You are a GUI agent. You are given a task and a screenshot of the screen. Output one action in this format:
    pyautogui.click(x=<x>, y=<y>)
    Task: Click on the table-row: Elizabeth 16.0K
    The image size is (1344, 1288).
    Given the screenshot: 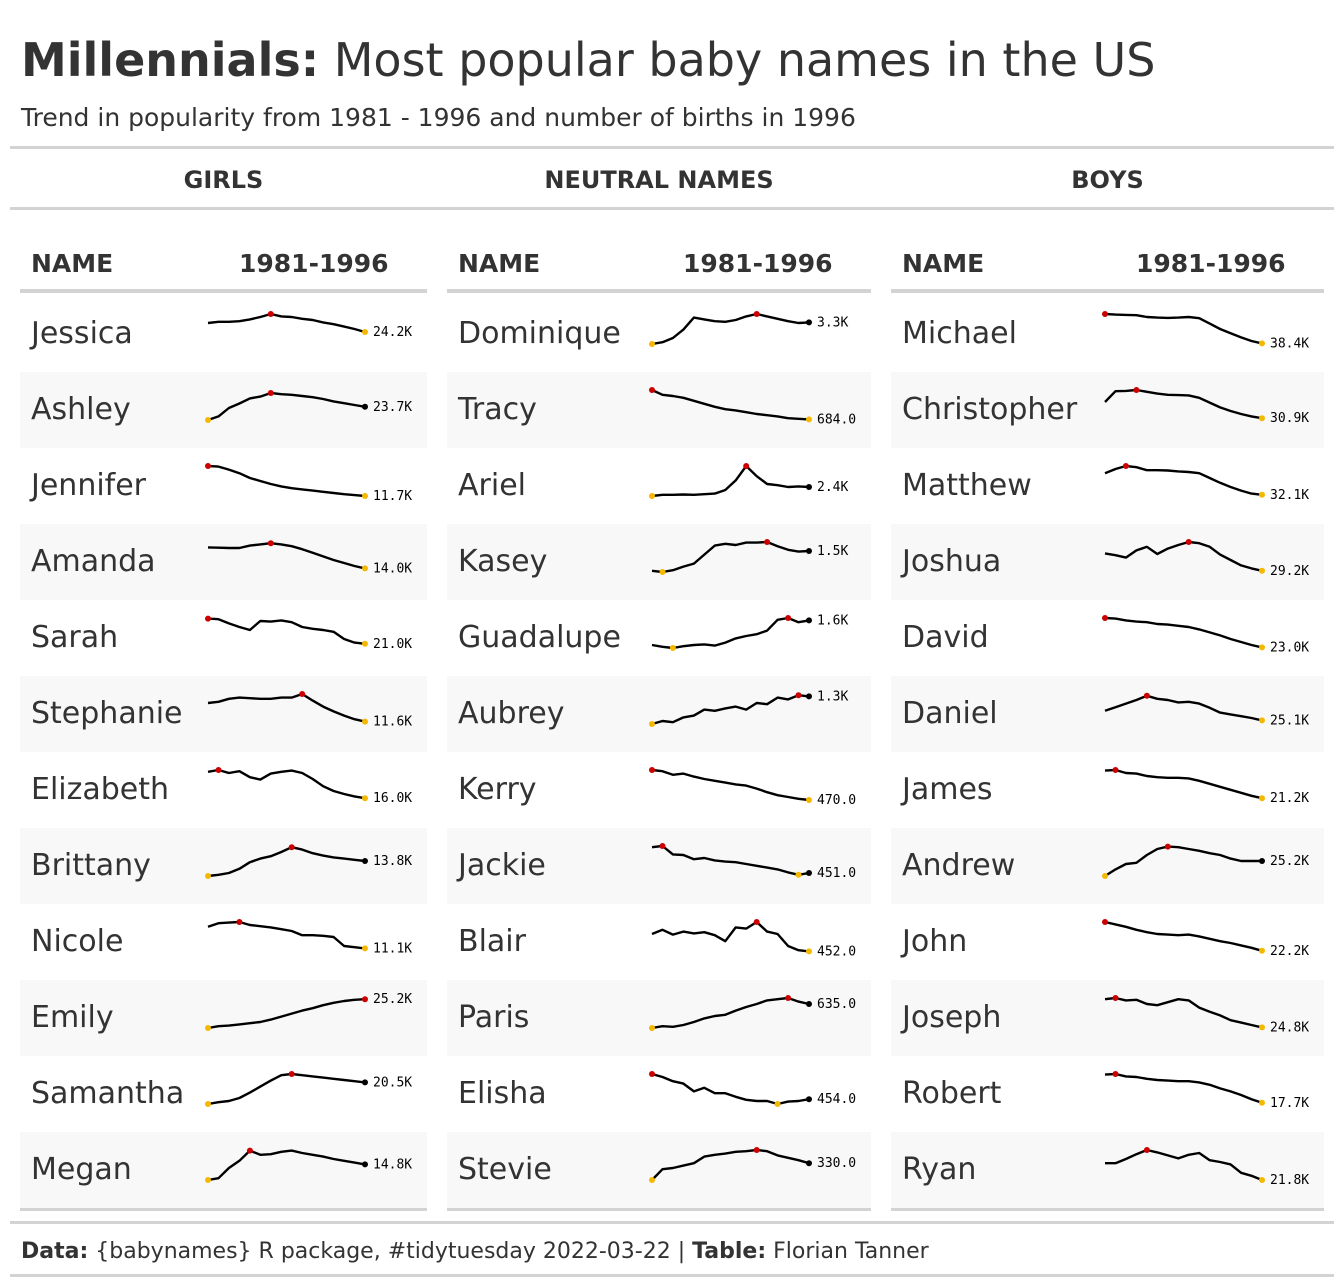 What is the action you would take?
    pyautogui.click(x=223, y=790)
    